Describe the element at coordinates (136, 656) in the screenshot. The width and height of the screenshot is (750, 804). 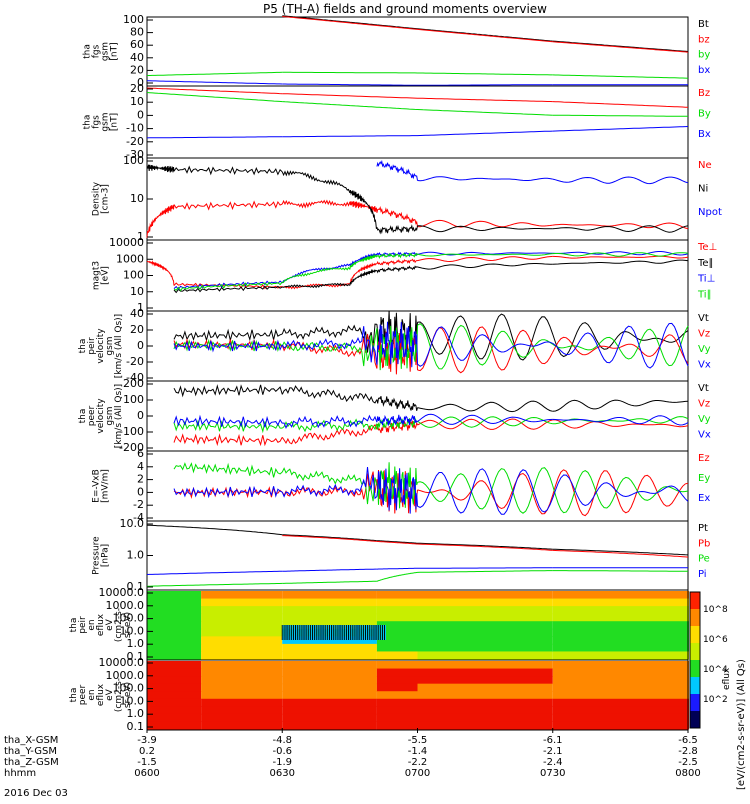
I see `ytick-label: 0.1` at that location.